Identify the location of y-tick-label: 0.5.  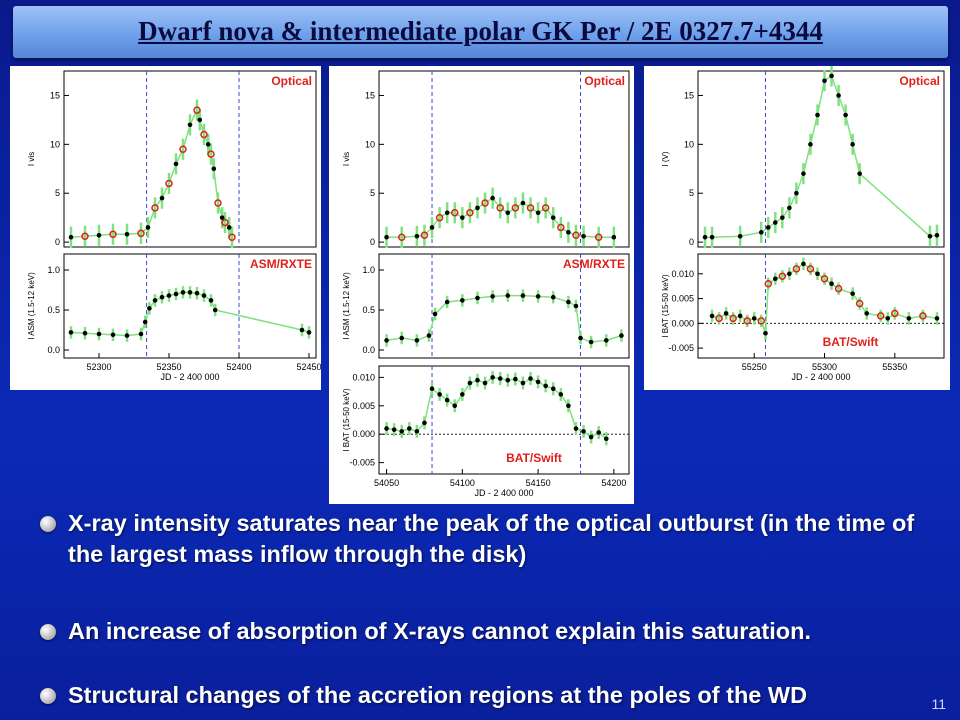
(368, 310).